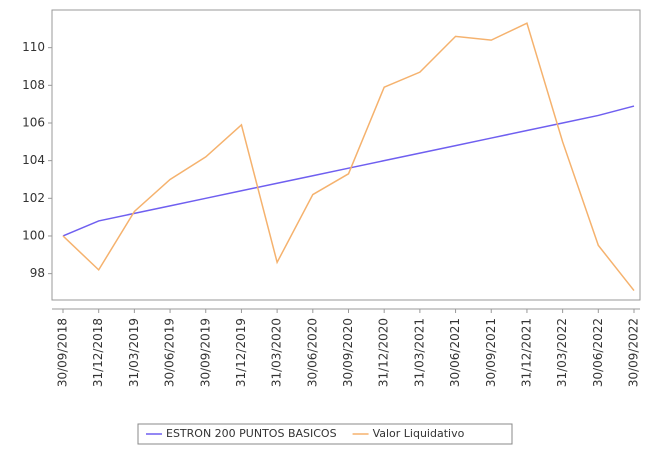  What do you see at coordinates (134, 352) in the screenshot?
I see `x-tick-label: 31/03/2019` at bounding box center [134, 352].